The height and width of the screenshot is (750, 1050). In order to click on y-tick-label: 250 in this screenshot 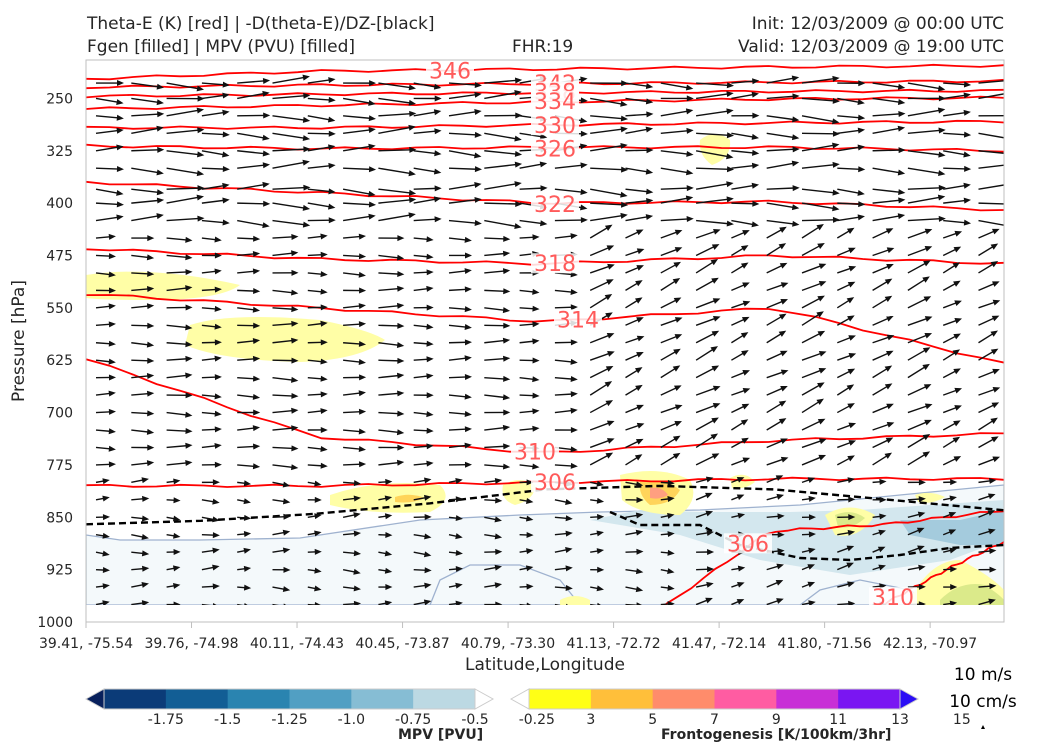, I will do `click(59, 99)`.